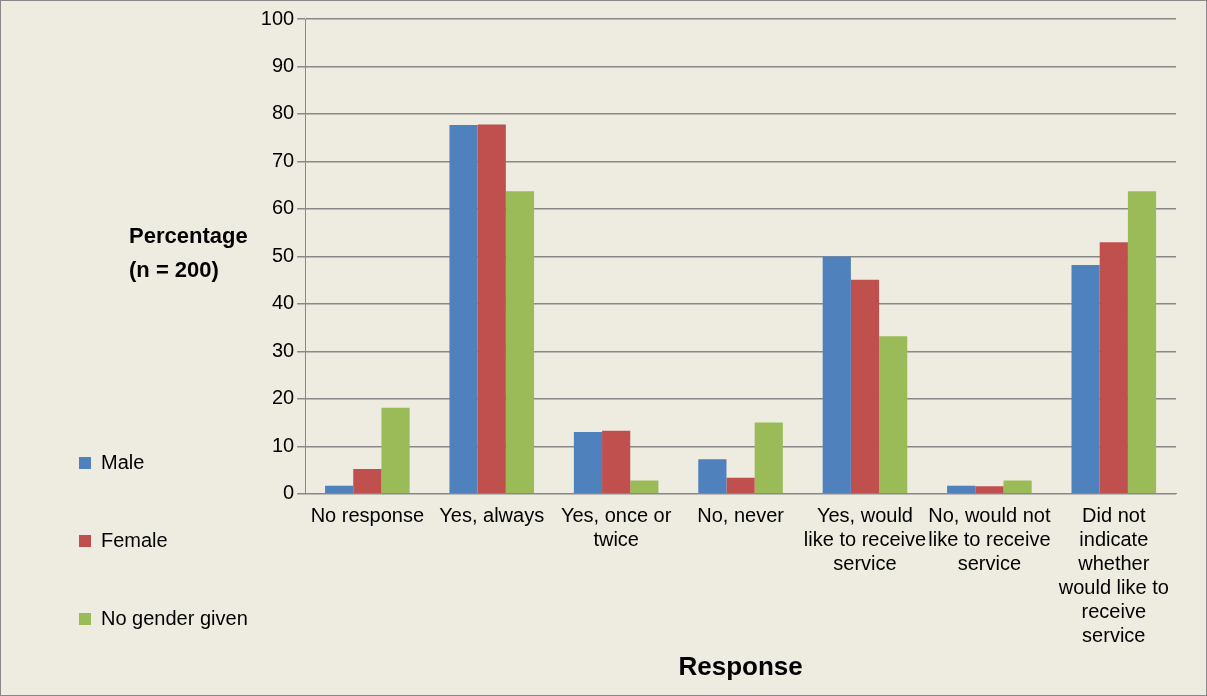 The image size is (1207, 696). What do you see at coordinates (283, 302) in the screenshot?
I see `y-tick-label: 40` at bounding box center [283, 302].